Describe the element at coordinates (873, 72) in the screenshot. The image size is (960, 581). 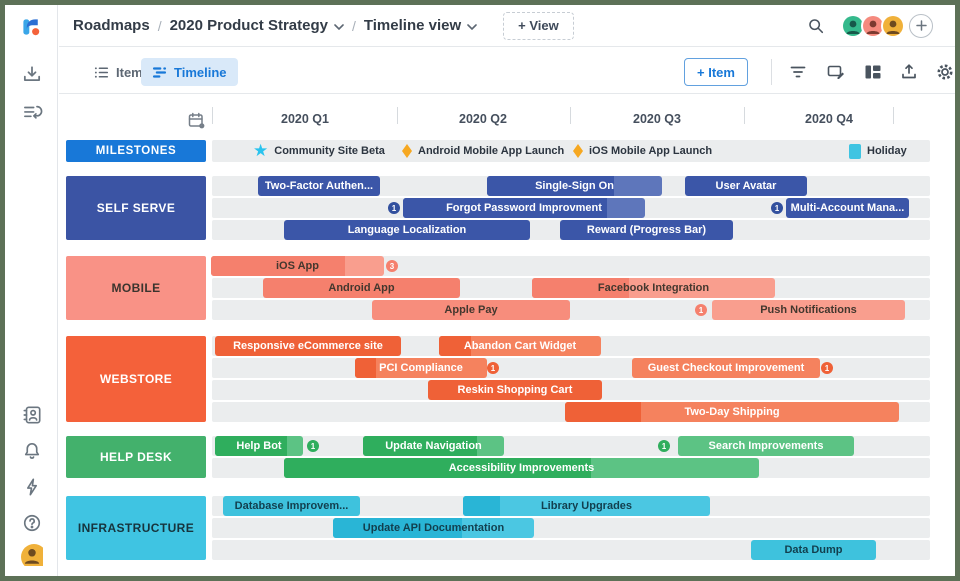
I see `layout-button` at that location.